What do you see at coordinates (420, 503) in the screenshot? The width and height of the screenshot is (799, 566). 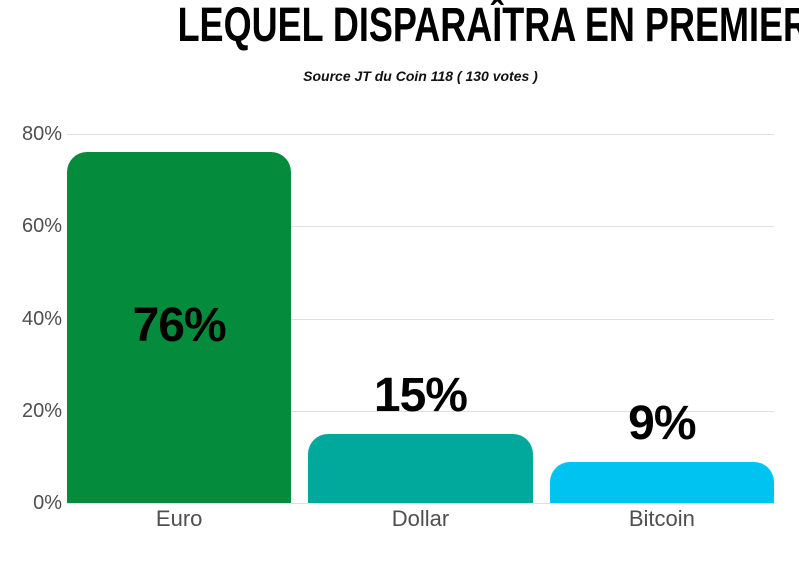 I see `gridline-0%` at bounding box center [420, 503].